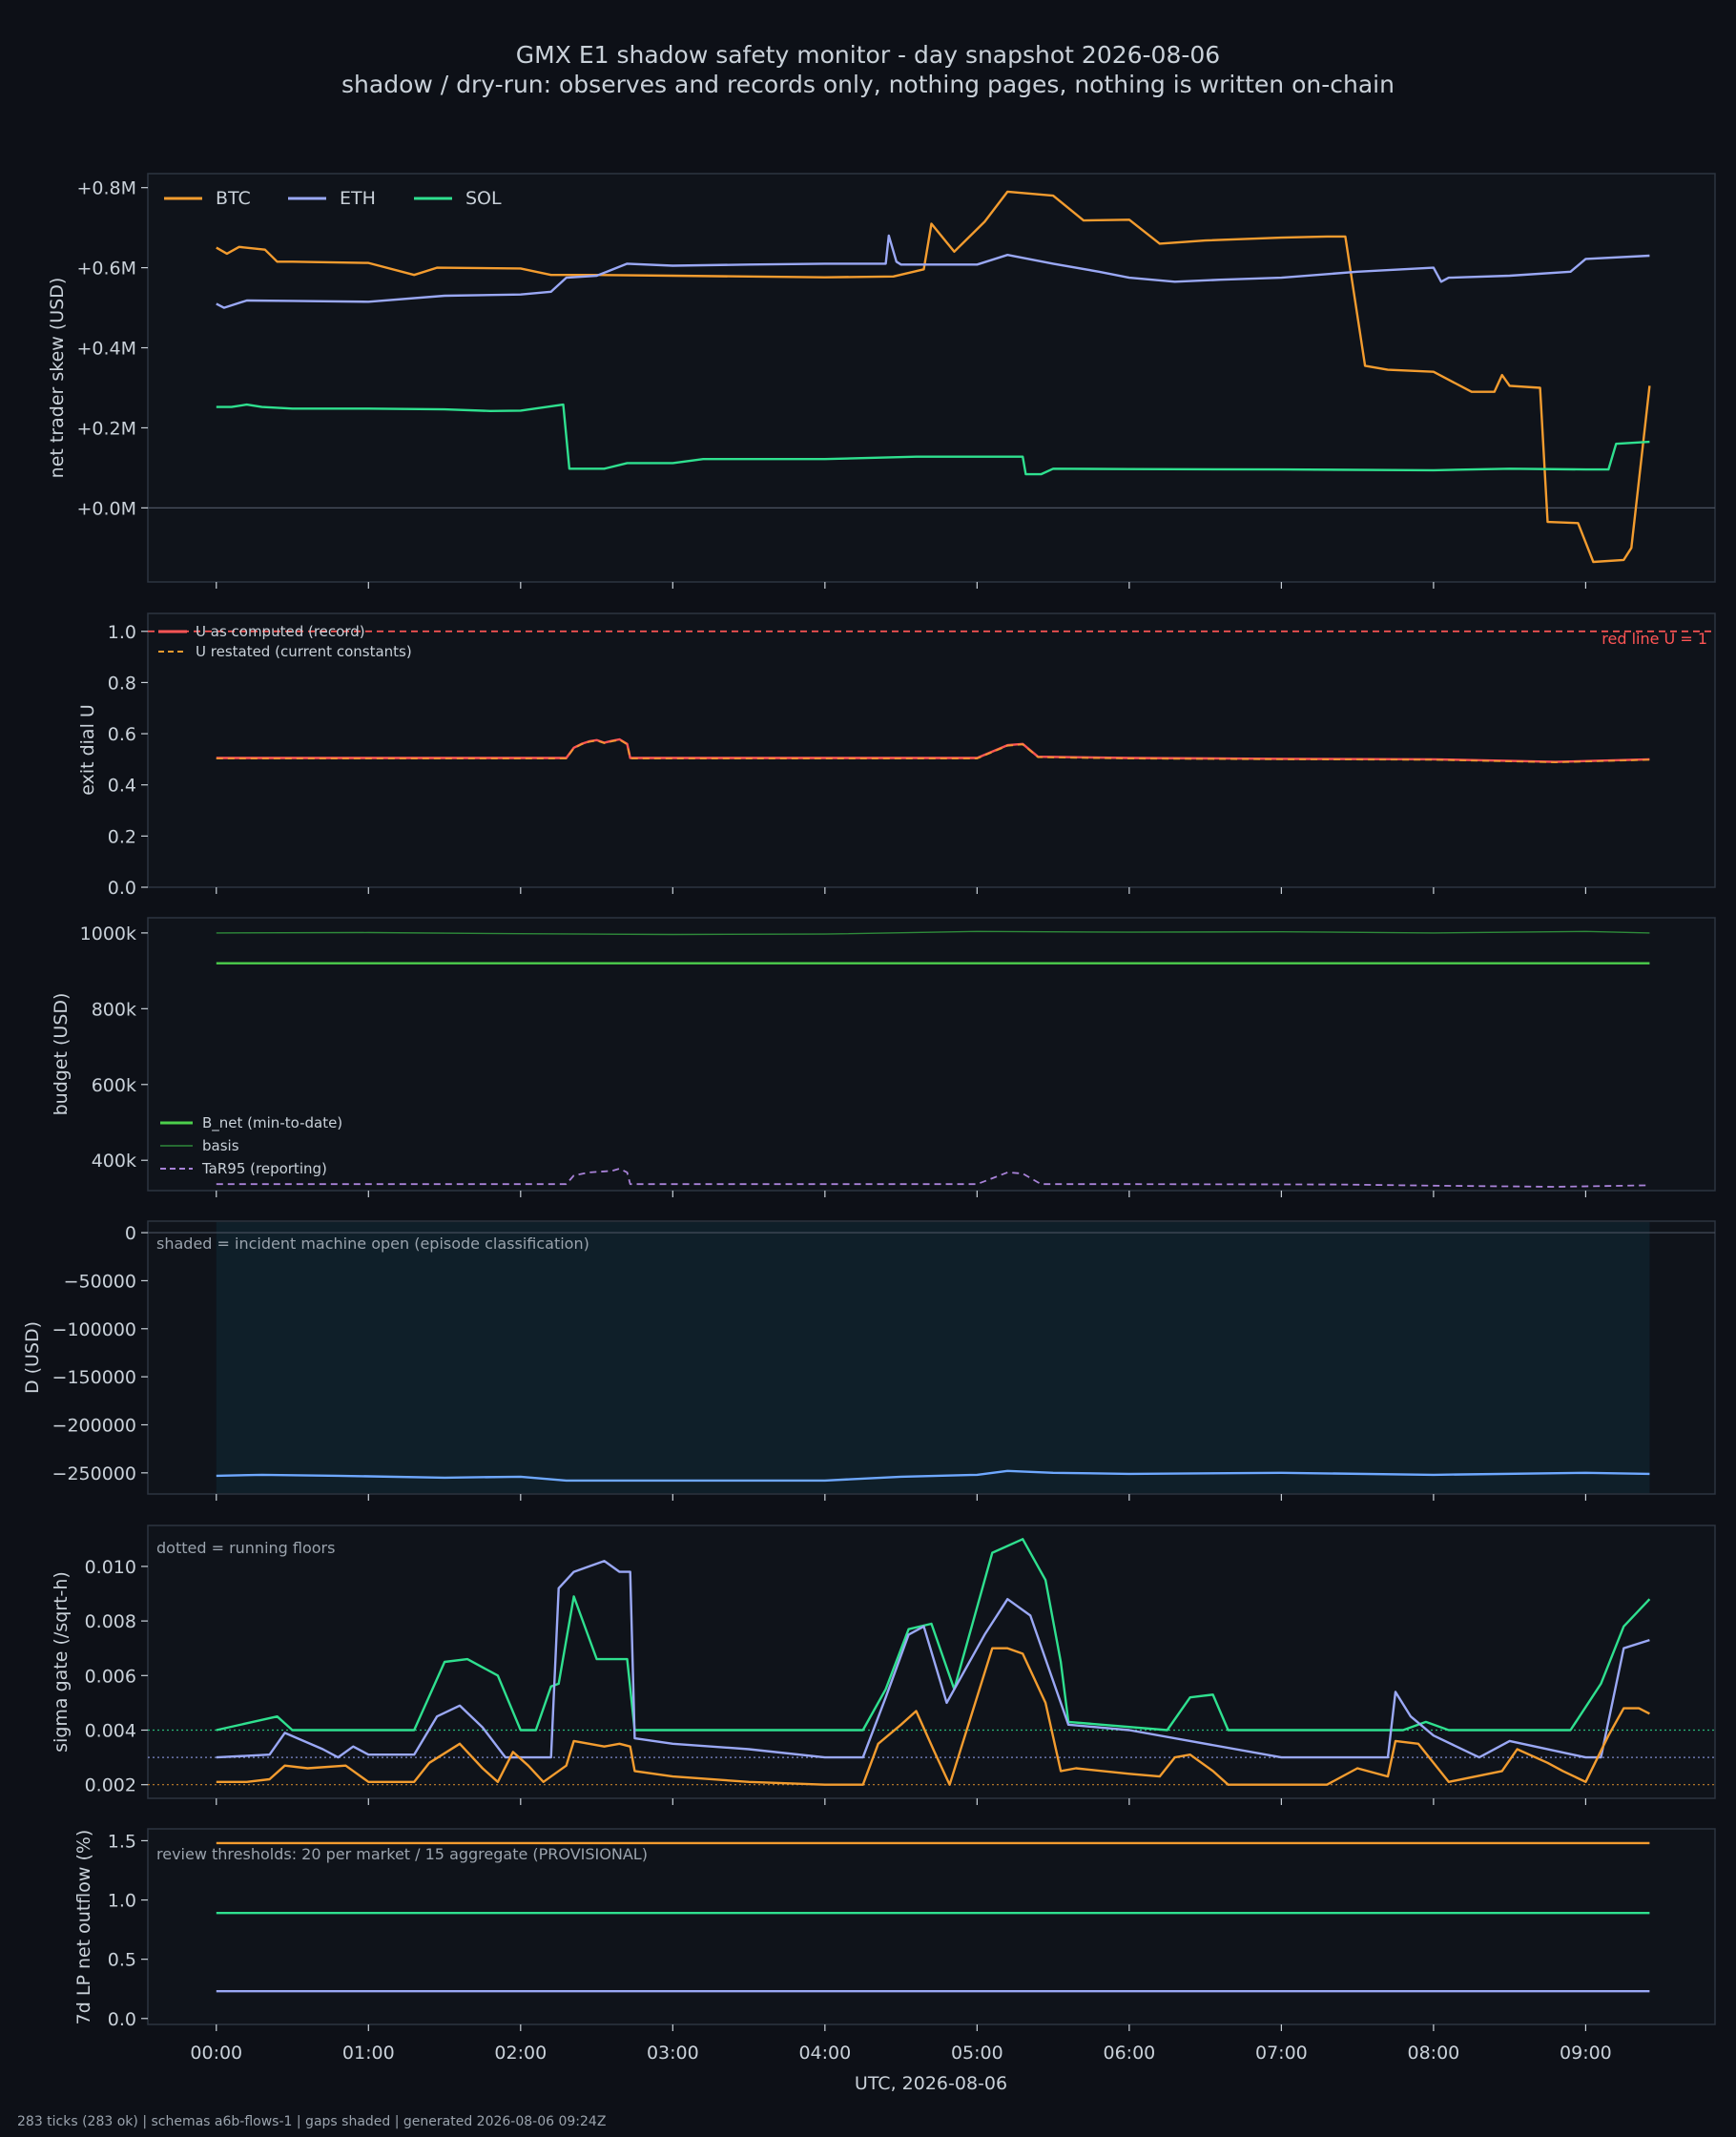  I want to click on shaded-span, so click(933, 1357).